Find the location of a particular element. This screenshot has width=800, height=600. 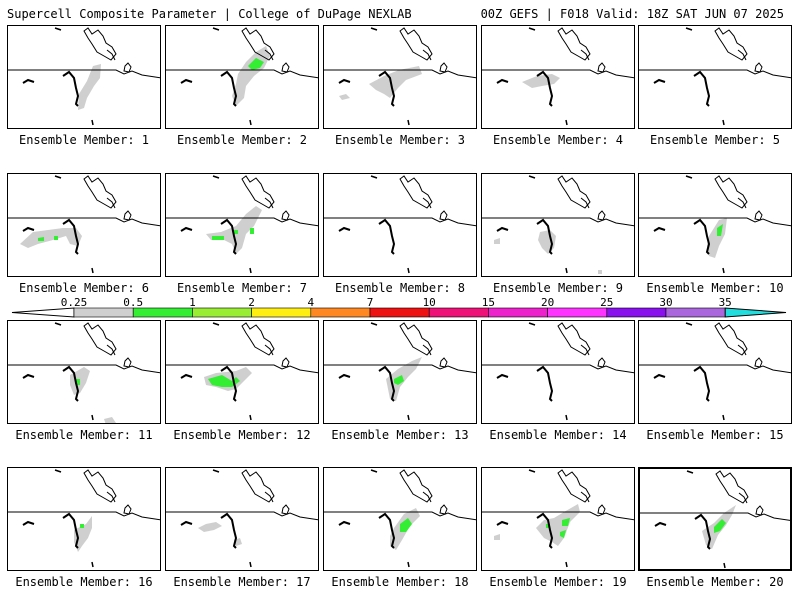

member-label: Ensemble Member: 5 is located at coordinates (715, 140).